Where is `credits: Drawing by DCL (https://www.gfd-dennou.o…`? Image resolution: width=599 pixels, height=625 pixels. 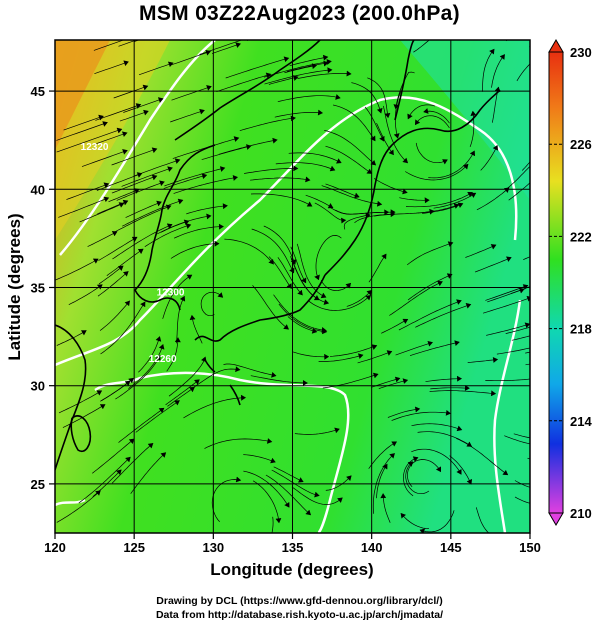
credits: Drawing by DCL (https://www.gfd-dennou.o… is located at coordinates (299, 608).